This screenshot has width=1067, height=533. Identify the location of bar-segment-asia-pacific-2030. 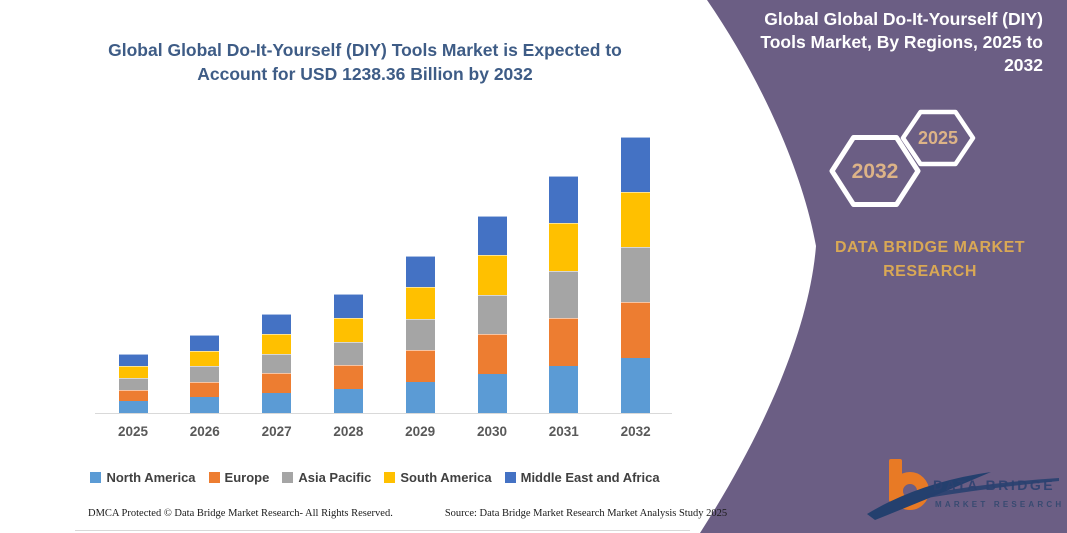
(492, 314).